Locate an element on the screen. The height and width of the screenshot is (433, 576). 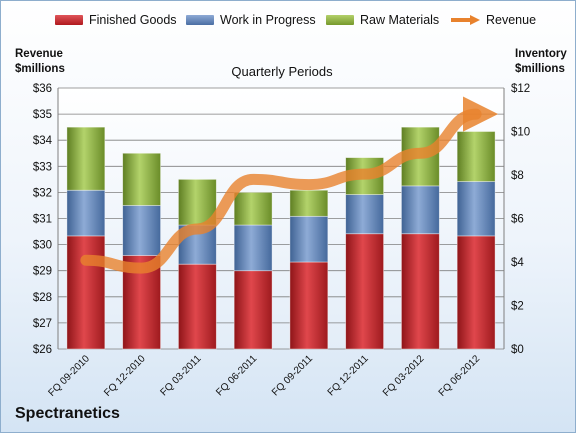
legend-item-work-in-progress: Work in Progress is located at coordinates (251, 20).